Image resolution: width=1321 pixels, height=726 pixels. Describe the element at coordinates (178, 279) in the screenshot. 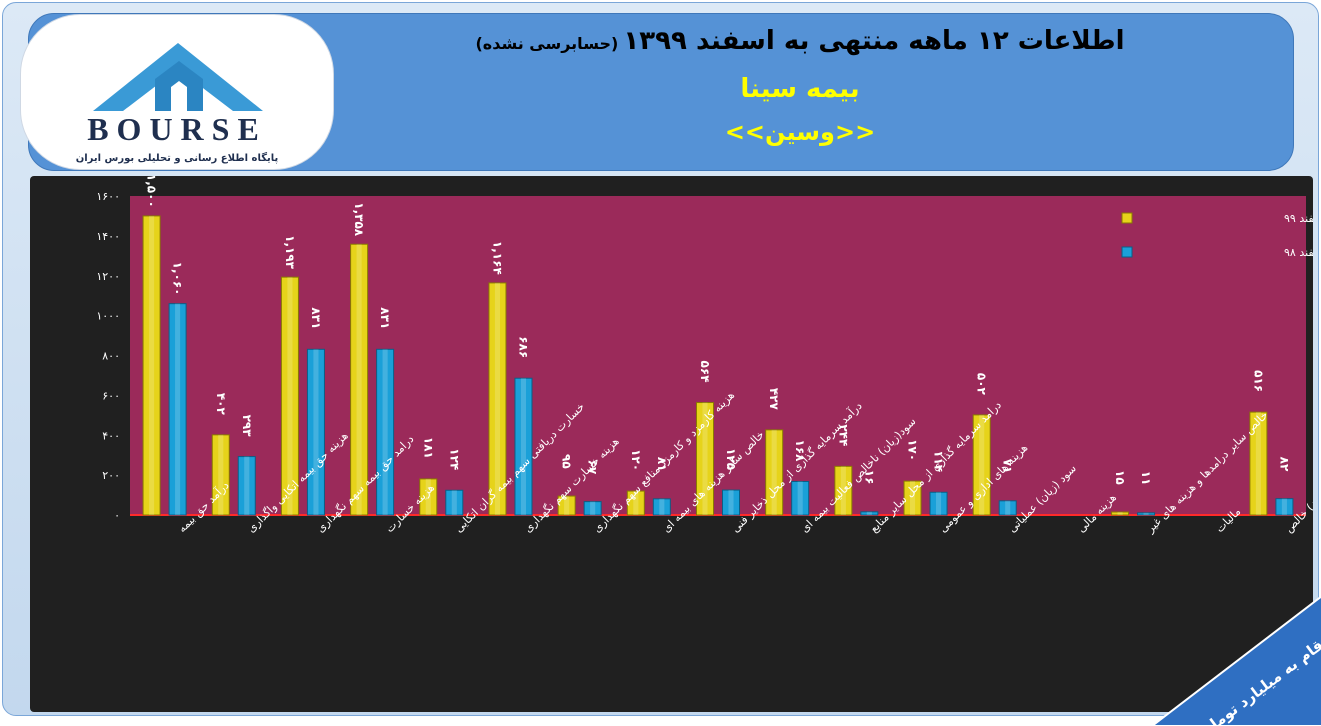

I see `data-label: ۱,۰۶۰` at that location.